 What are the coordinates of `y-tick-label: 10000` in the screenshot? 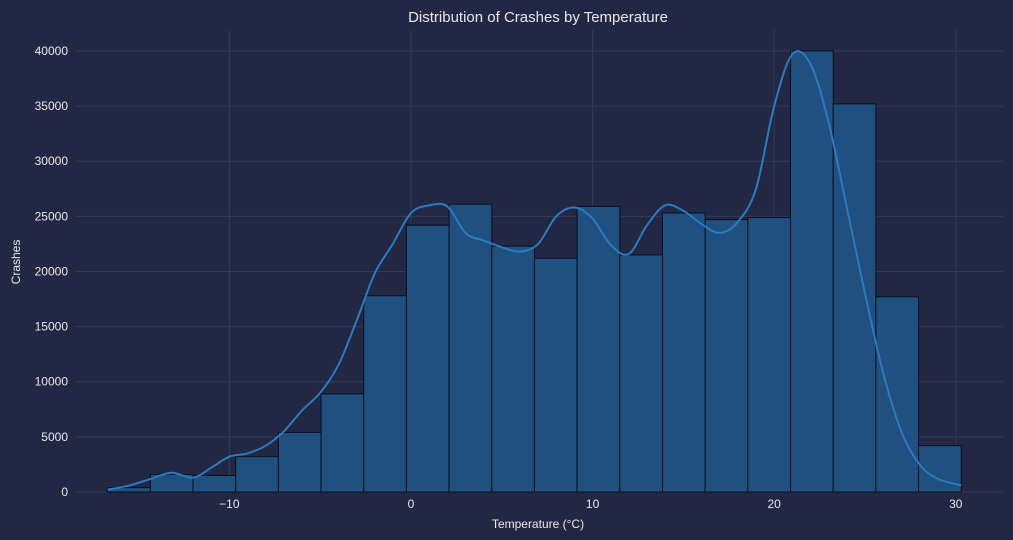 It's located at (52, 382).